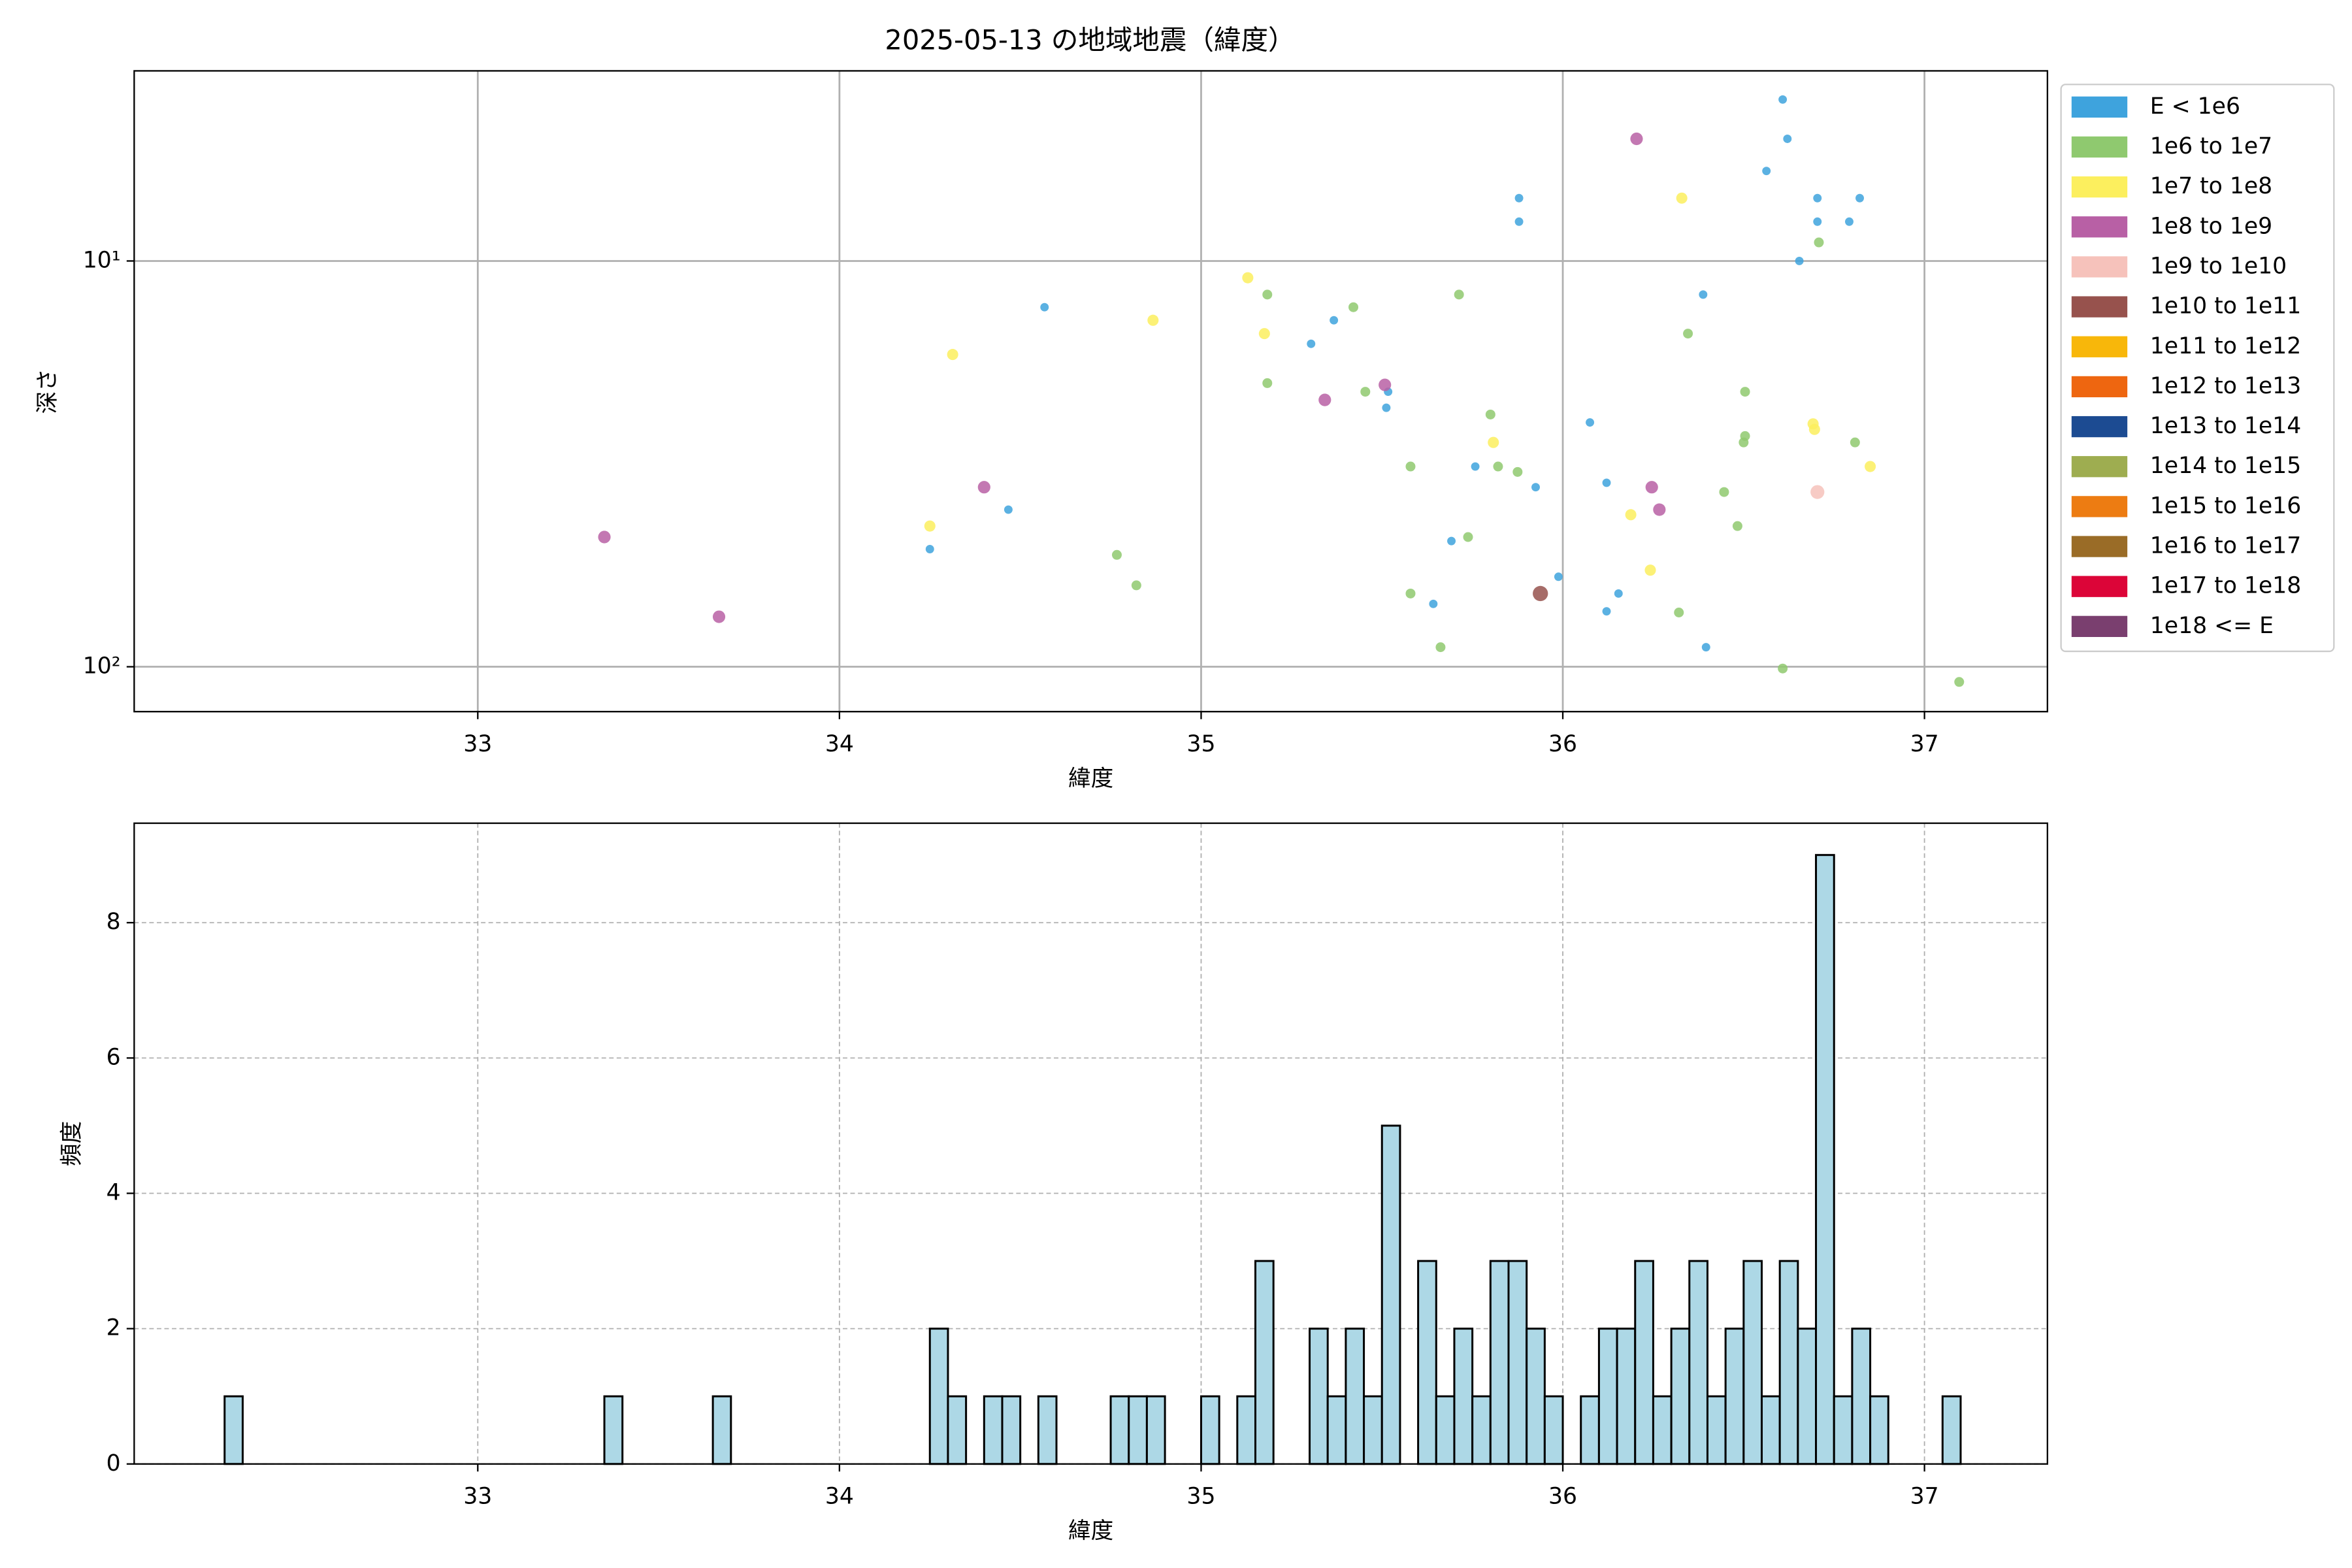  What do you see at coordinates (2218, 266) in the screenshot?
I see `legend-label: 1e9 to 1e10` at bounding box center [2218, 266].